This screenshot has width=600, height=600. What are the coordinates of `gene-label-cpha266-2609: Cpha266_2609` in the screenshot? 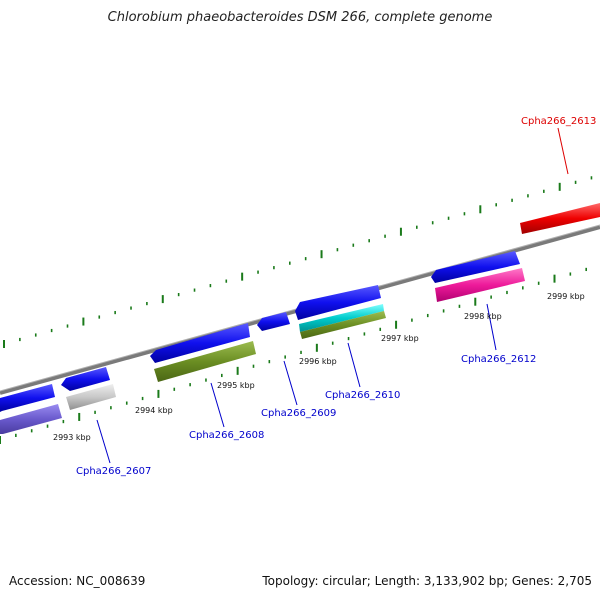 It's located at (298, 413).